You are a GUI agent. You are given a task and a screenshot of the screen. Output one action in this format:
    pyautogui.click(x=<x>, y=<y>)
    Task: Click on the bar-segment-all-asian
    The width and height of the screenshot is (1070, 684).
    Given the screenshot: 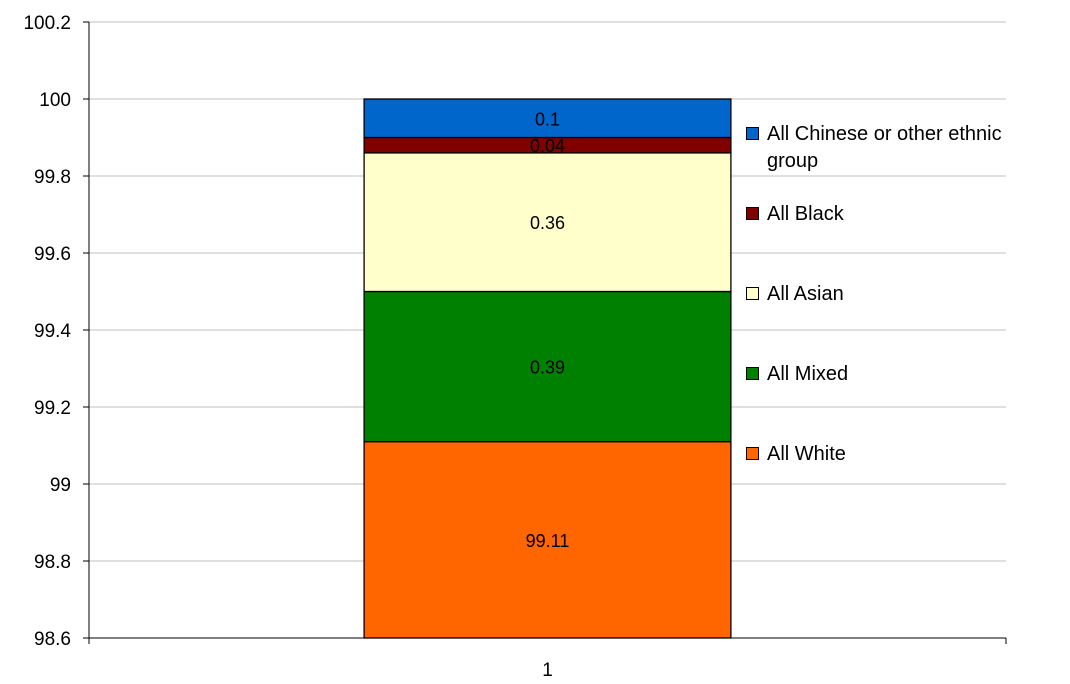 What is the action you would take?
    pyautogui.click(x=547, y=222)
    